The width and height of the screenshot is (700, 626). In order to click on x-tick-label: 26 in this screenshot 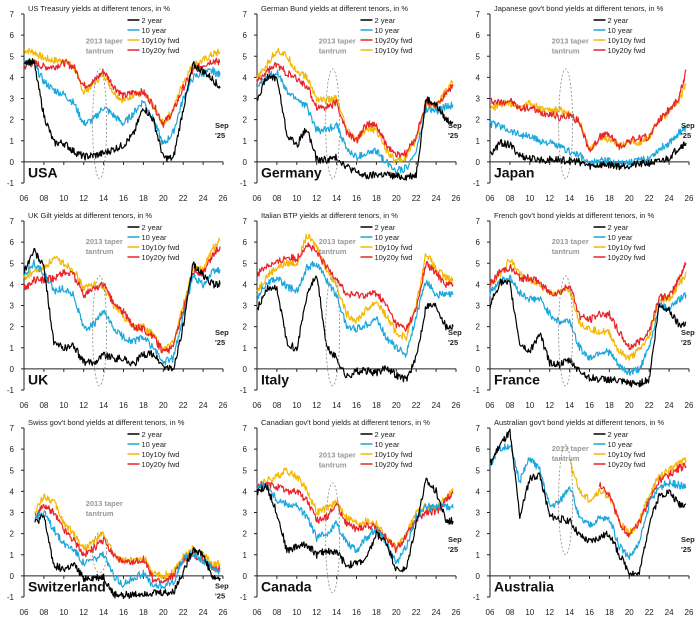, I will do `click(689, 198)`.